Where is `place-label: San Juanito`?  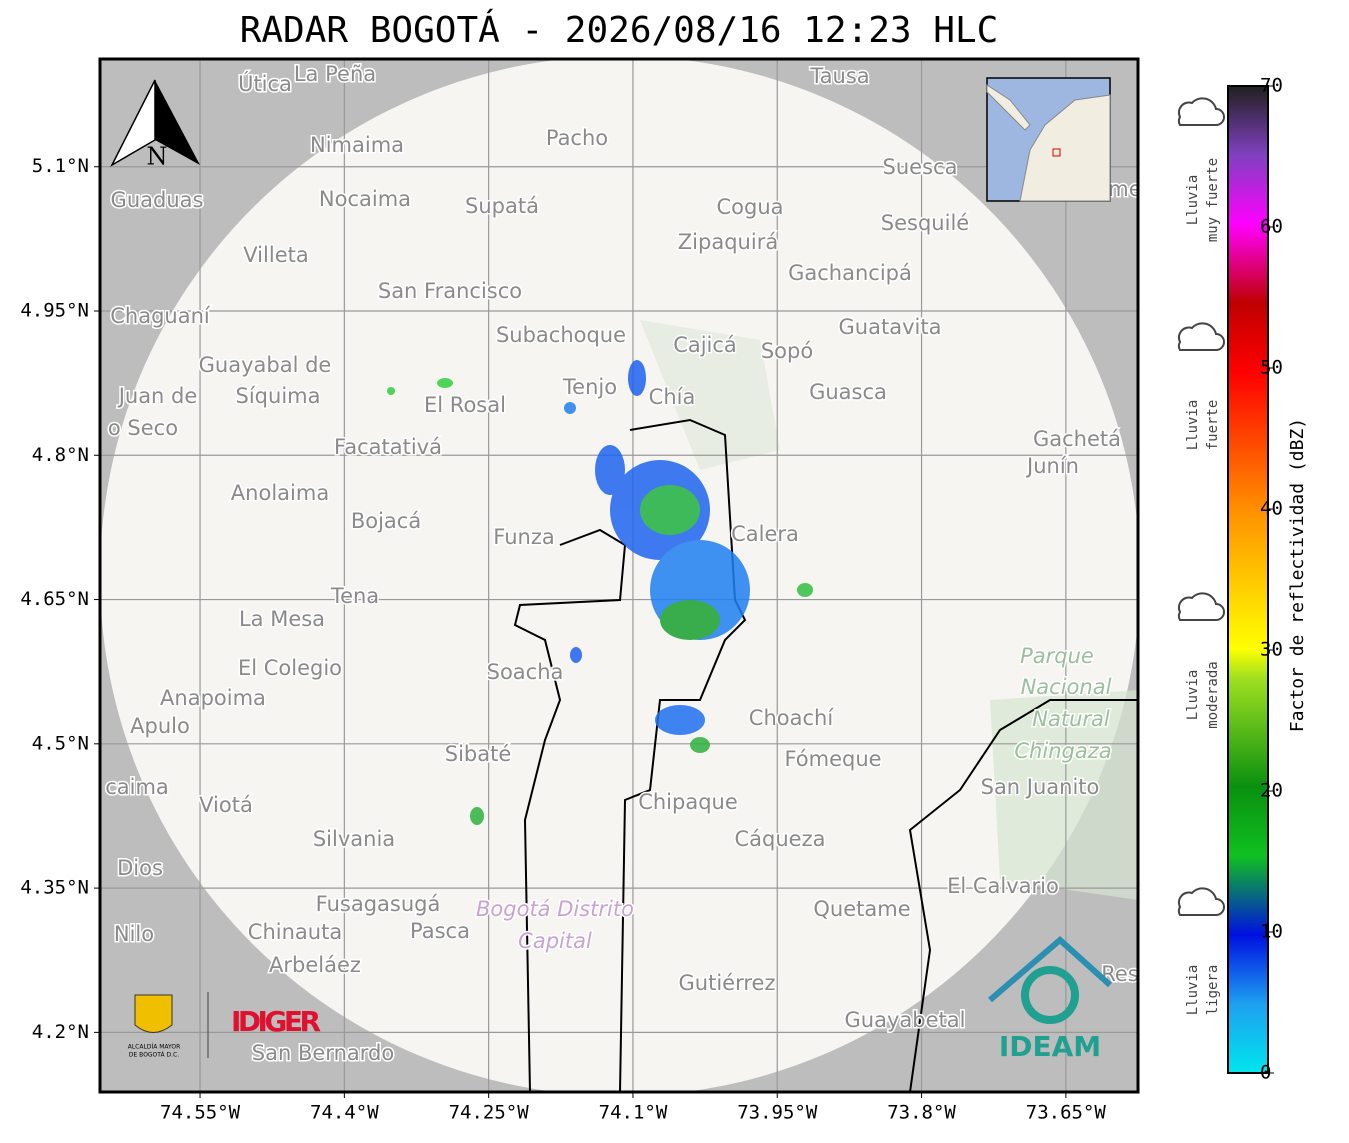
place-label: San Juanito is located at coordinates (1040, 787).